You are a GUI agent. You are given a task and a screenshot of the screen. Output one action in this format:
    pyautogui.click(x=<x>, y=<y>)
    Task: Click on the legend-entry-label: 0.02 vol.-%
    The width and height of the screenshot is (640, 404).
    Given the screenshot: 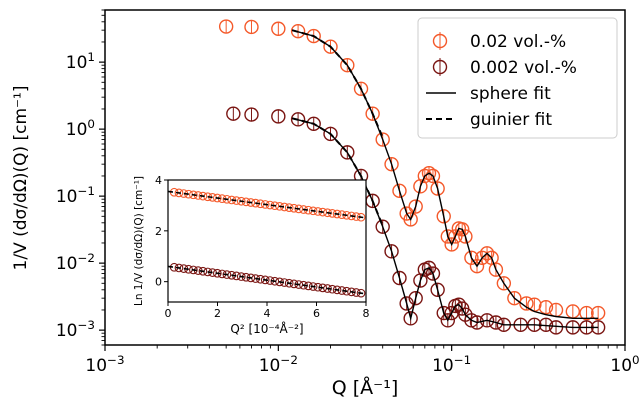 What is the action you would take?
    pyautogui.click(x=518, y=42)
    